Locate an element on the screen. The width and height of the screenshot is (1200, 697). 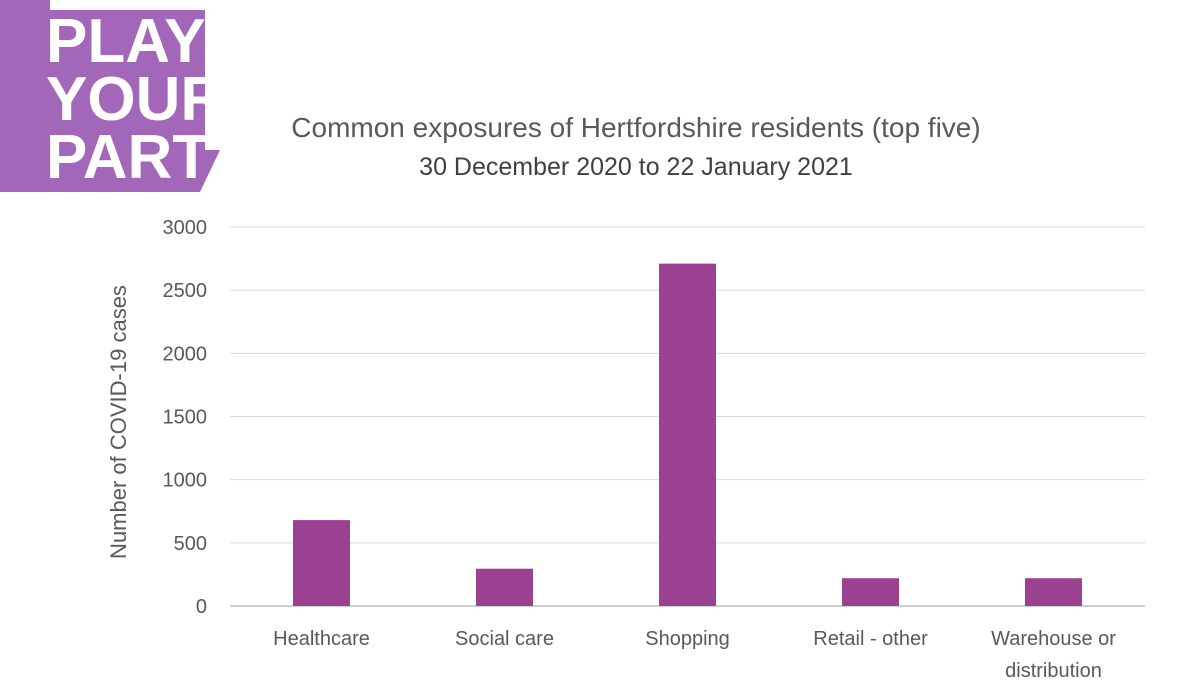
y-tick-label: 1500 is located at coordinates (185, 418).